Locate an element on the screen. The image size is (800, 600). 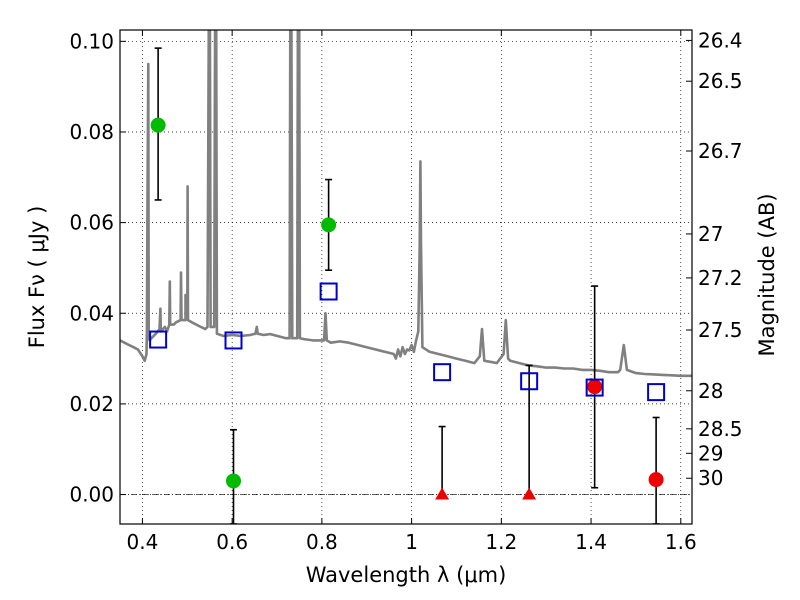
magnitude-tick-label: 26.4 is located at coordinates (720, 40).